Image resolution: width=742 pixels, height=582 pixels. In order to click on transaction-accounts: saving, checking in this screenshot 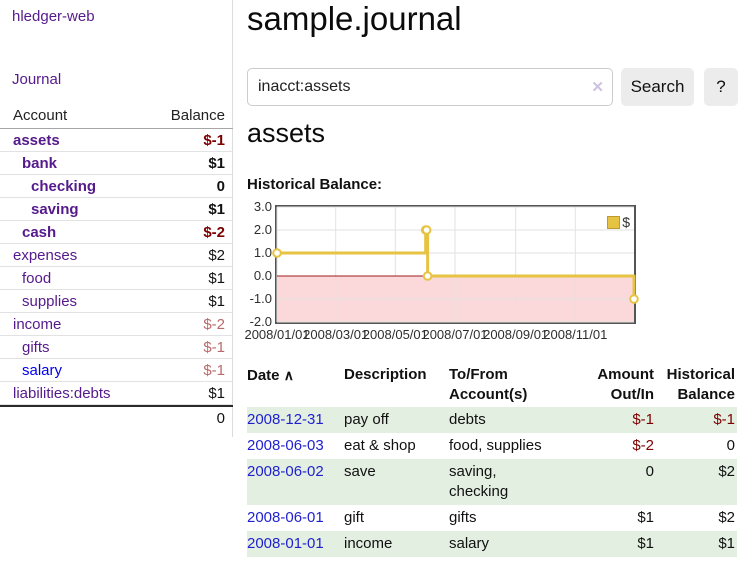, I will do `click(505, 482)`.